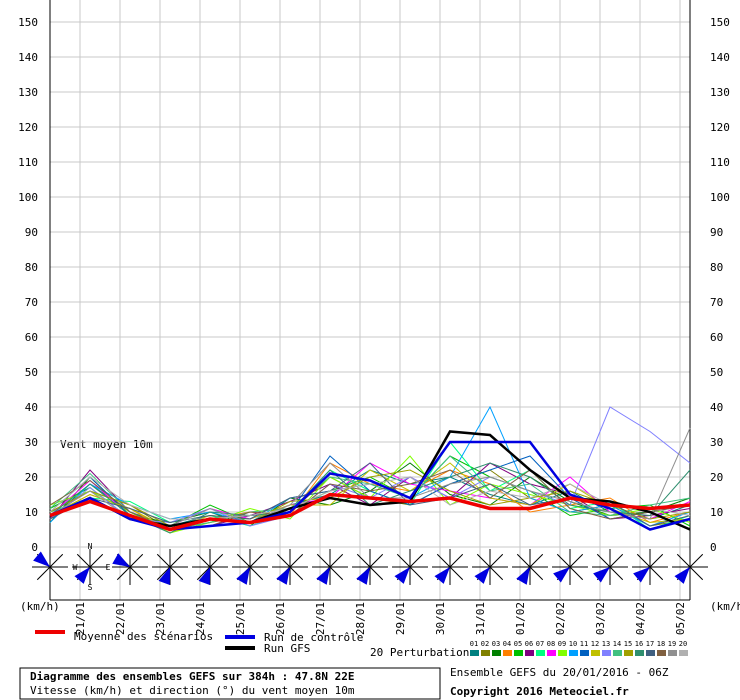  I want to click on legend-label: 01, so click(474, 644).